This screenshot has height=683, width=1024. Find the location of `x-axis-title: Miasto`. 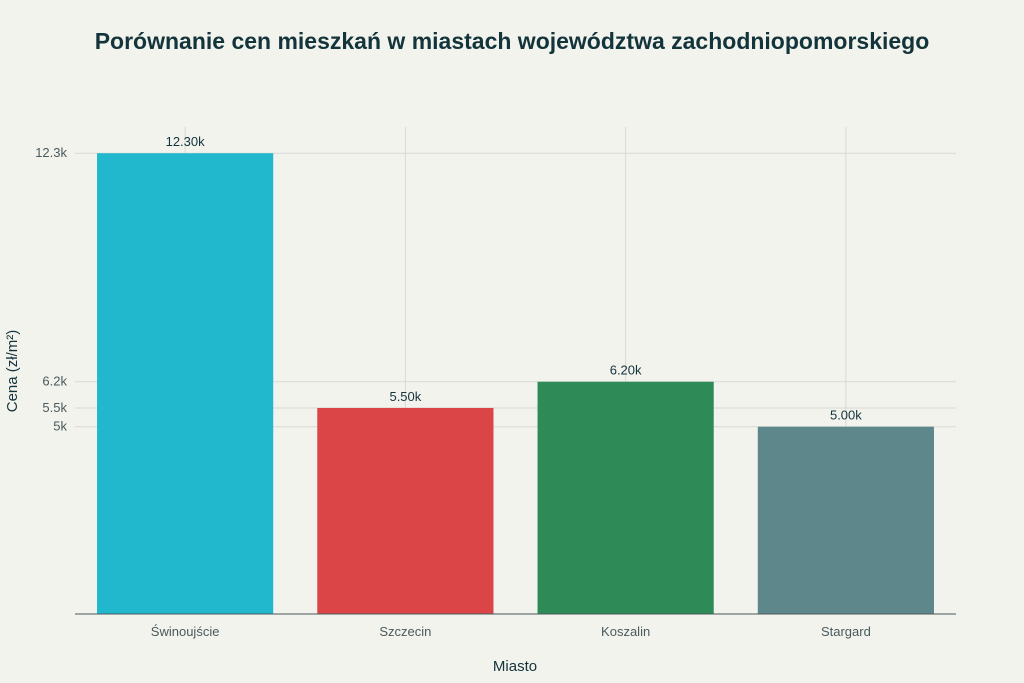

x-axis-title: Miasto is located at coordinates (515, 666).